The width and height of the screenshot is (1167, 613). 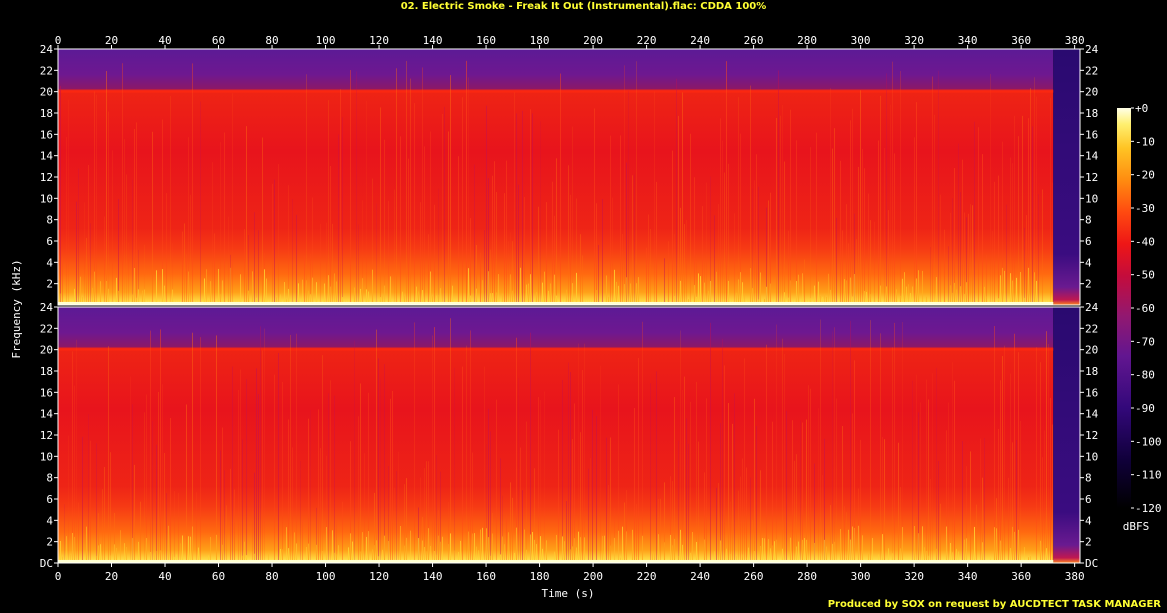 I want to click on x-tick-label: 300, so click(x=861, y=40).